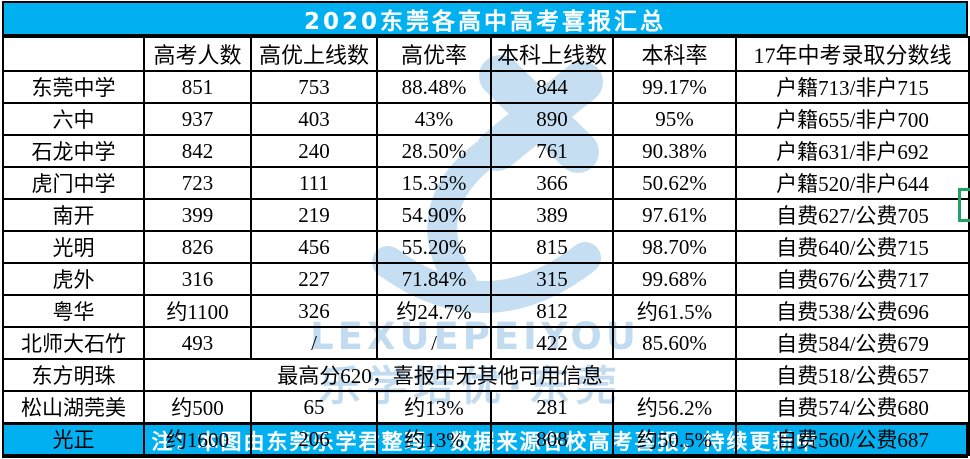 This screenshot has width=970, height=459. I want to click on data-cell: 95%, so click(674, 119).